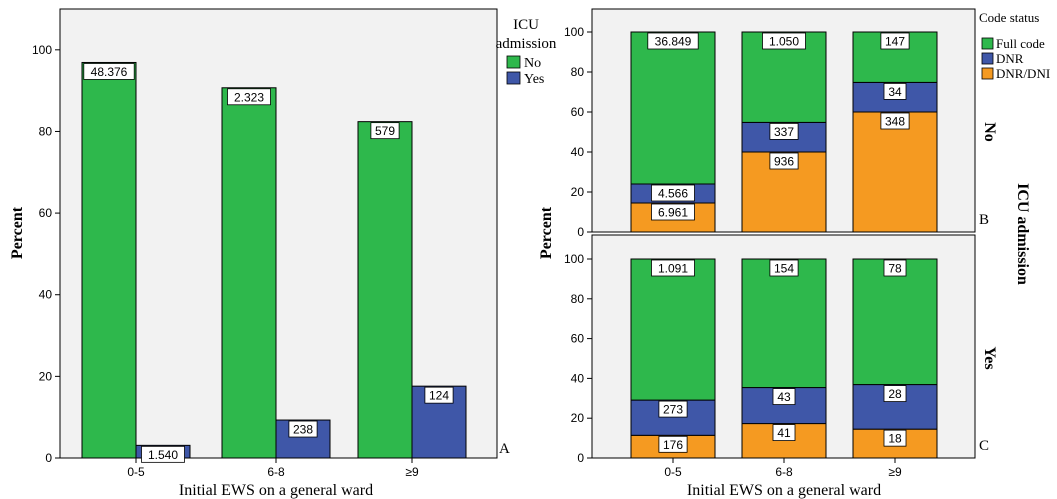 This screenshot has height=499, width=1057. What do you see at coordinates (578, 112) in the screenshot?
I see `chart-b-y-tick-label: 60` at bounding box center [578, 112].